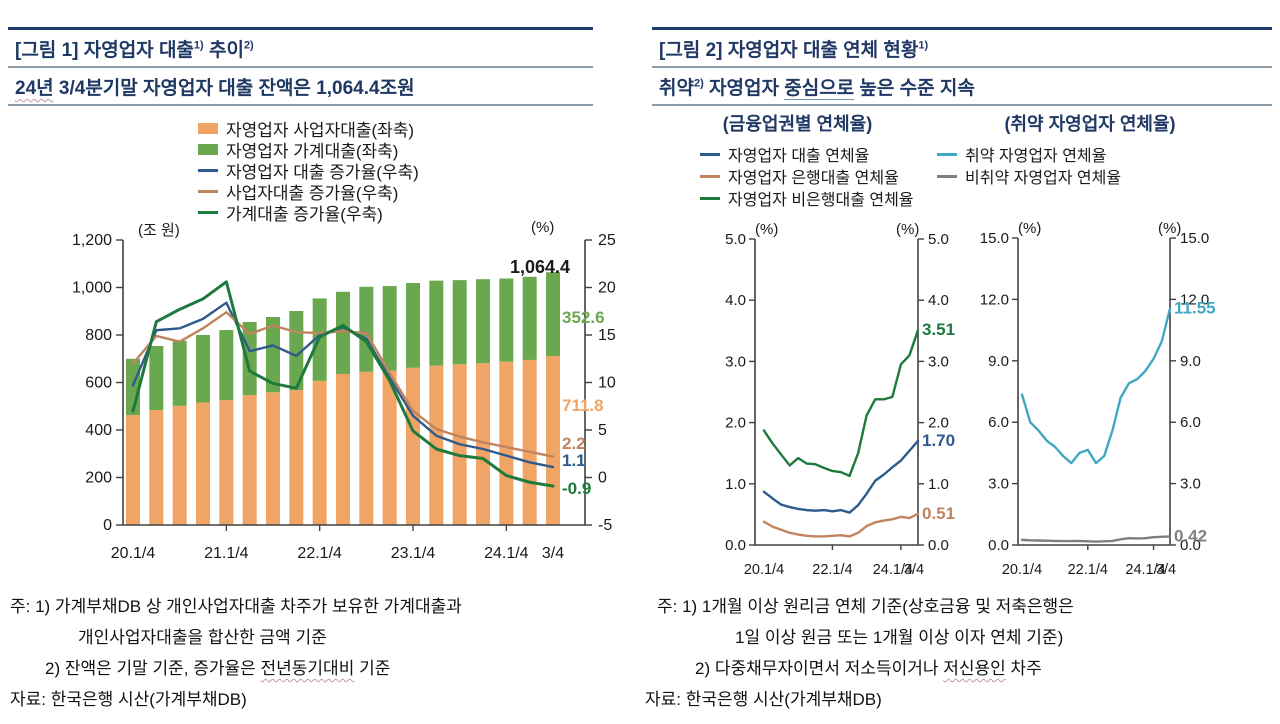  What do you see at coordinates (799, 156) in the screenshot?
I see `legend-label: 자영업자 대출 연체율` at bounding box center [799, 156].